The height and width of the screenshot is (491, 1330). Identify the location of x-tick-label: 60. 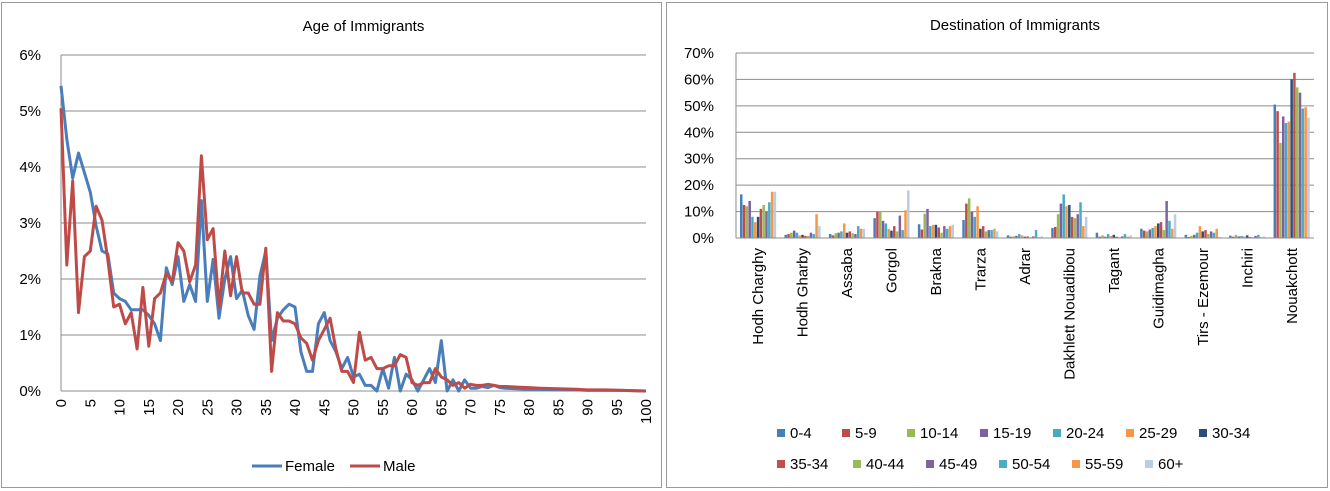
(412, 407).